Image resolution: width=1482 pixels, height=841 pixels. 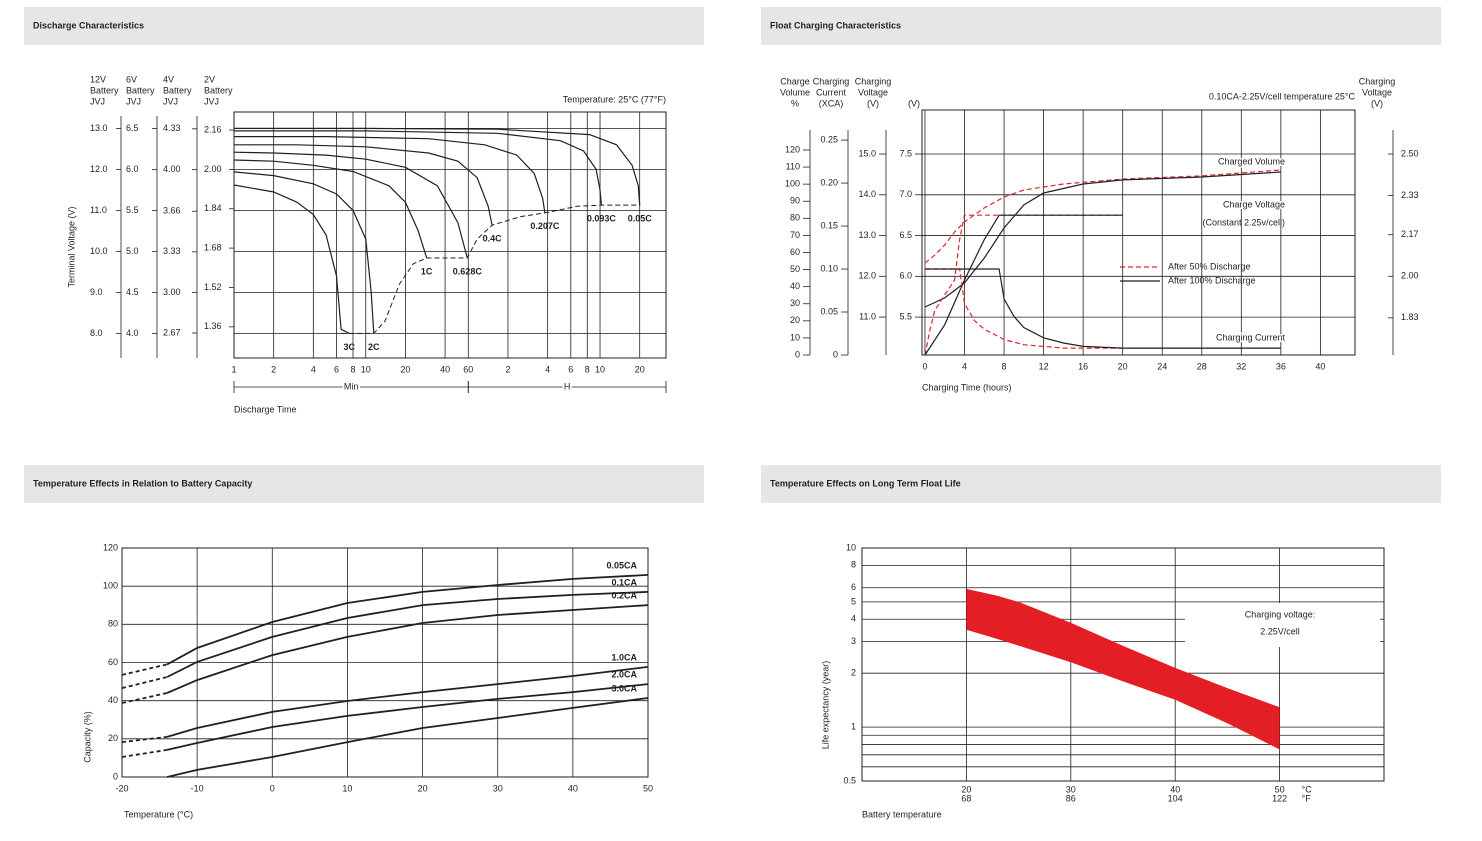 What do you see at coordinates (172, 251) in the screenshot?
I see `y-tick-label: 3.33` at bounding box center [172, 251].